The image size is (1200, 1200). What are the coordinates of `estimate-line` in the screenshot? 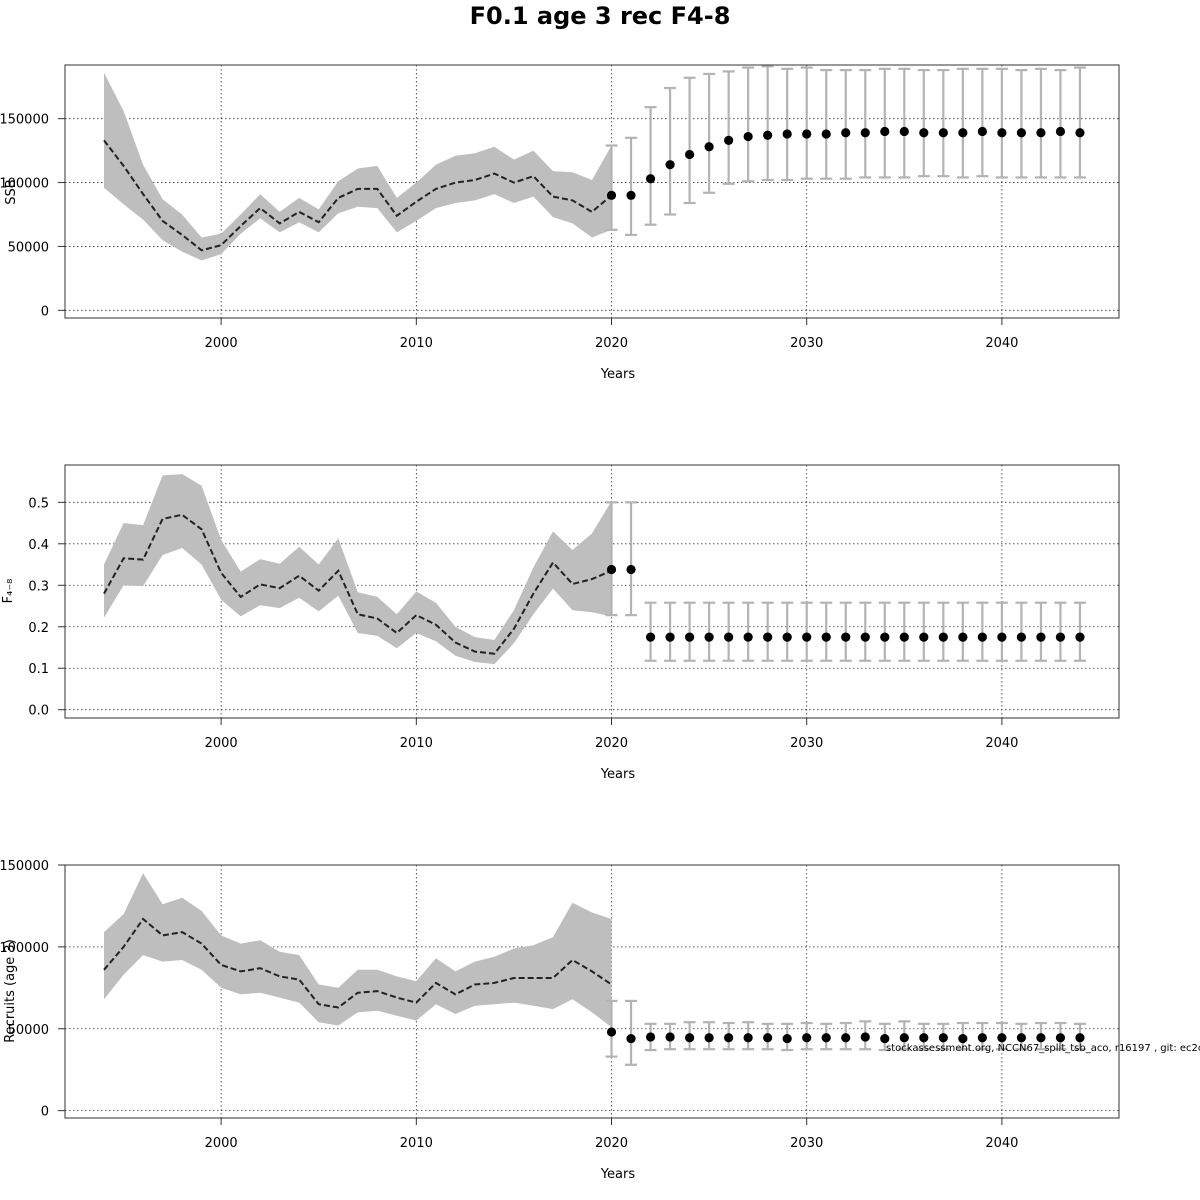 It's located at (357, 584).